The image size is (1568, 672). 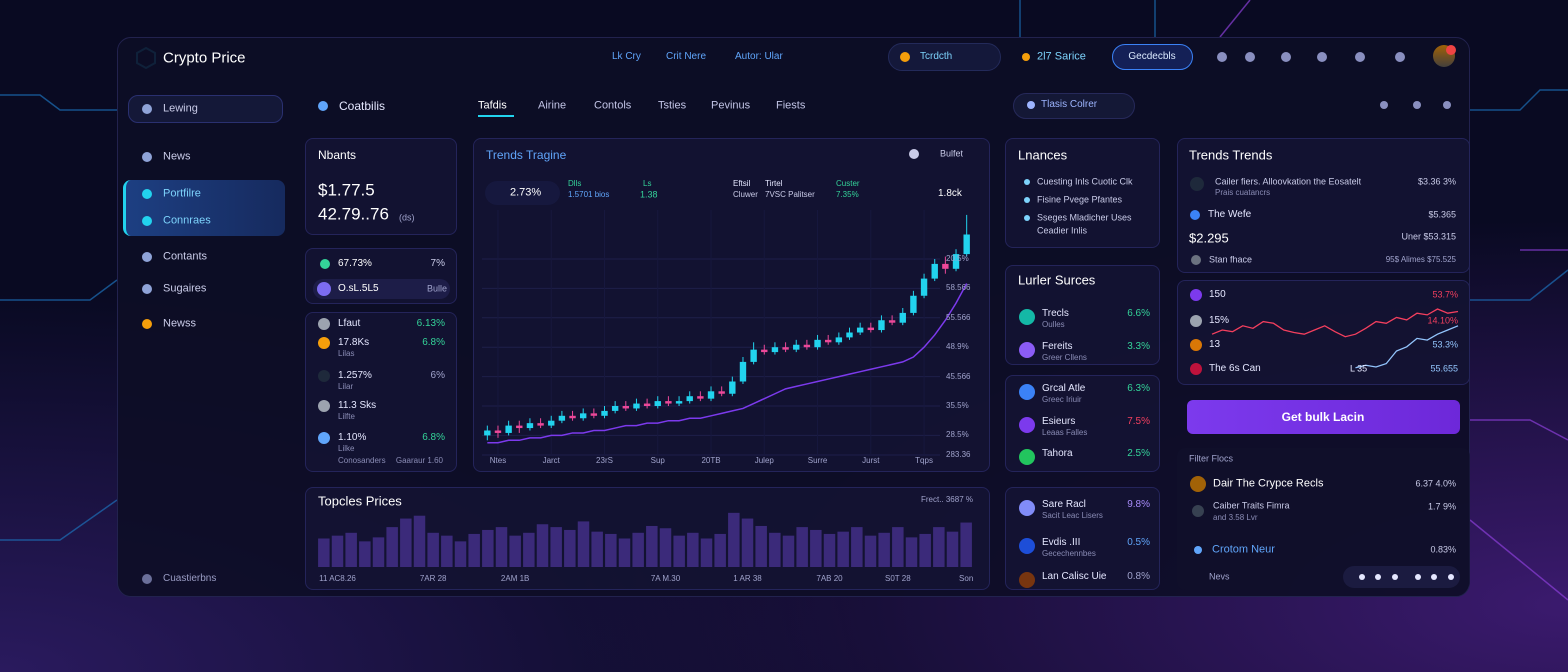 What do you see at coordinates (1074, 576) in the screenshot?
I see `row-name: Lan Calisc Uie` at bounding box center [1074, 576].